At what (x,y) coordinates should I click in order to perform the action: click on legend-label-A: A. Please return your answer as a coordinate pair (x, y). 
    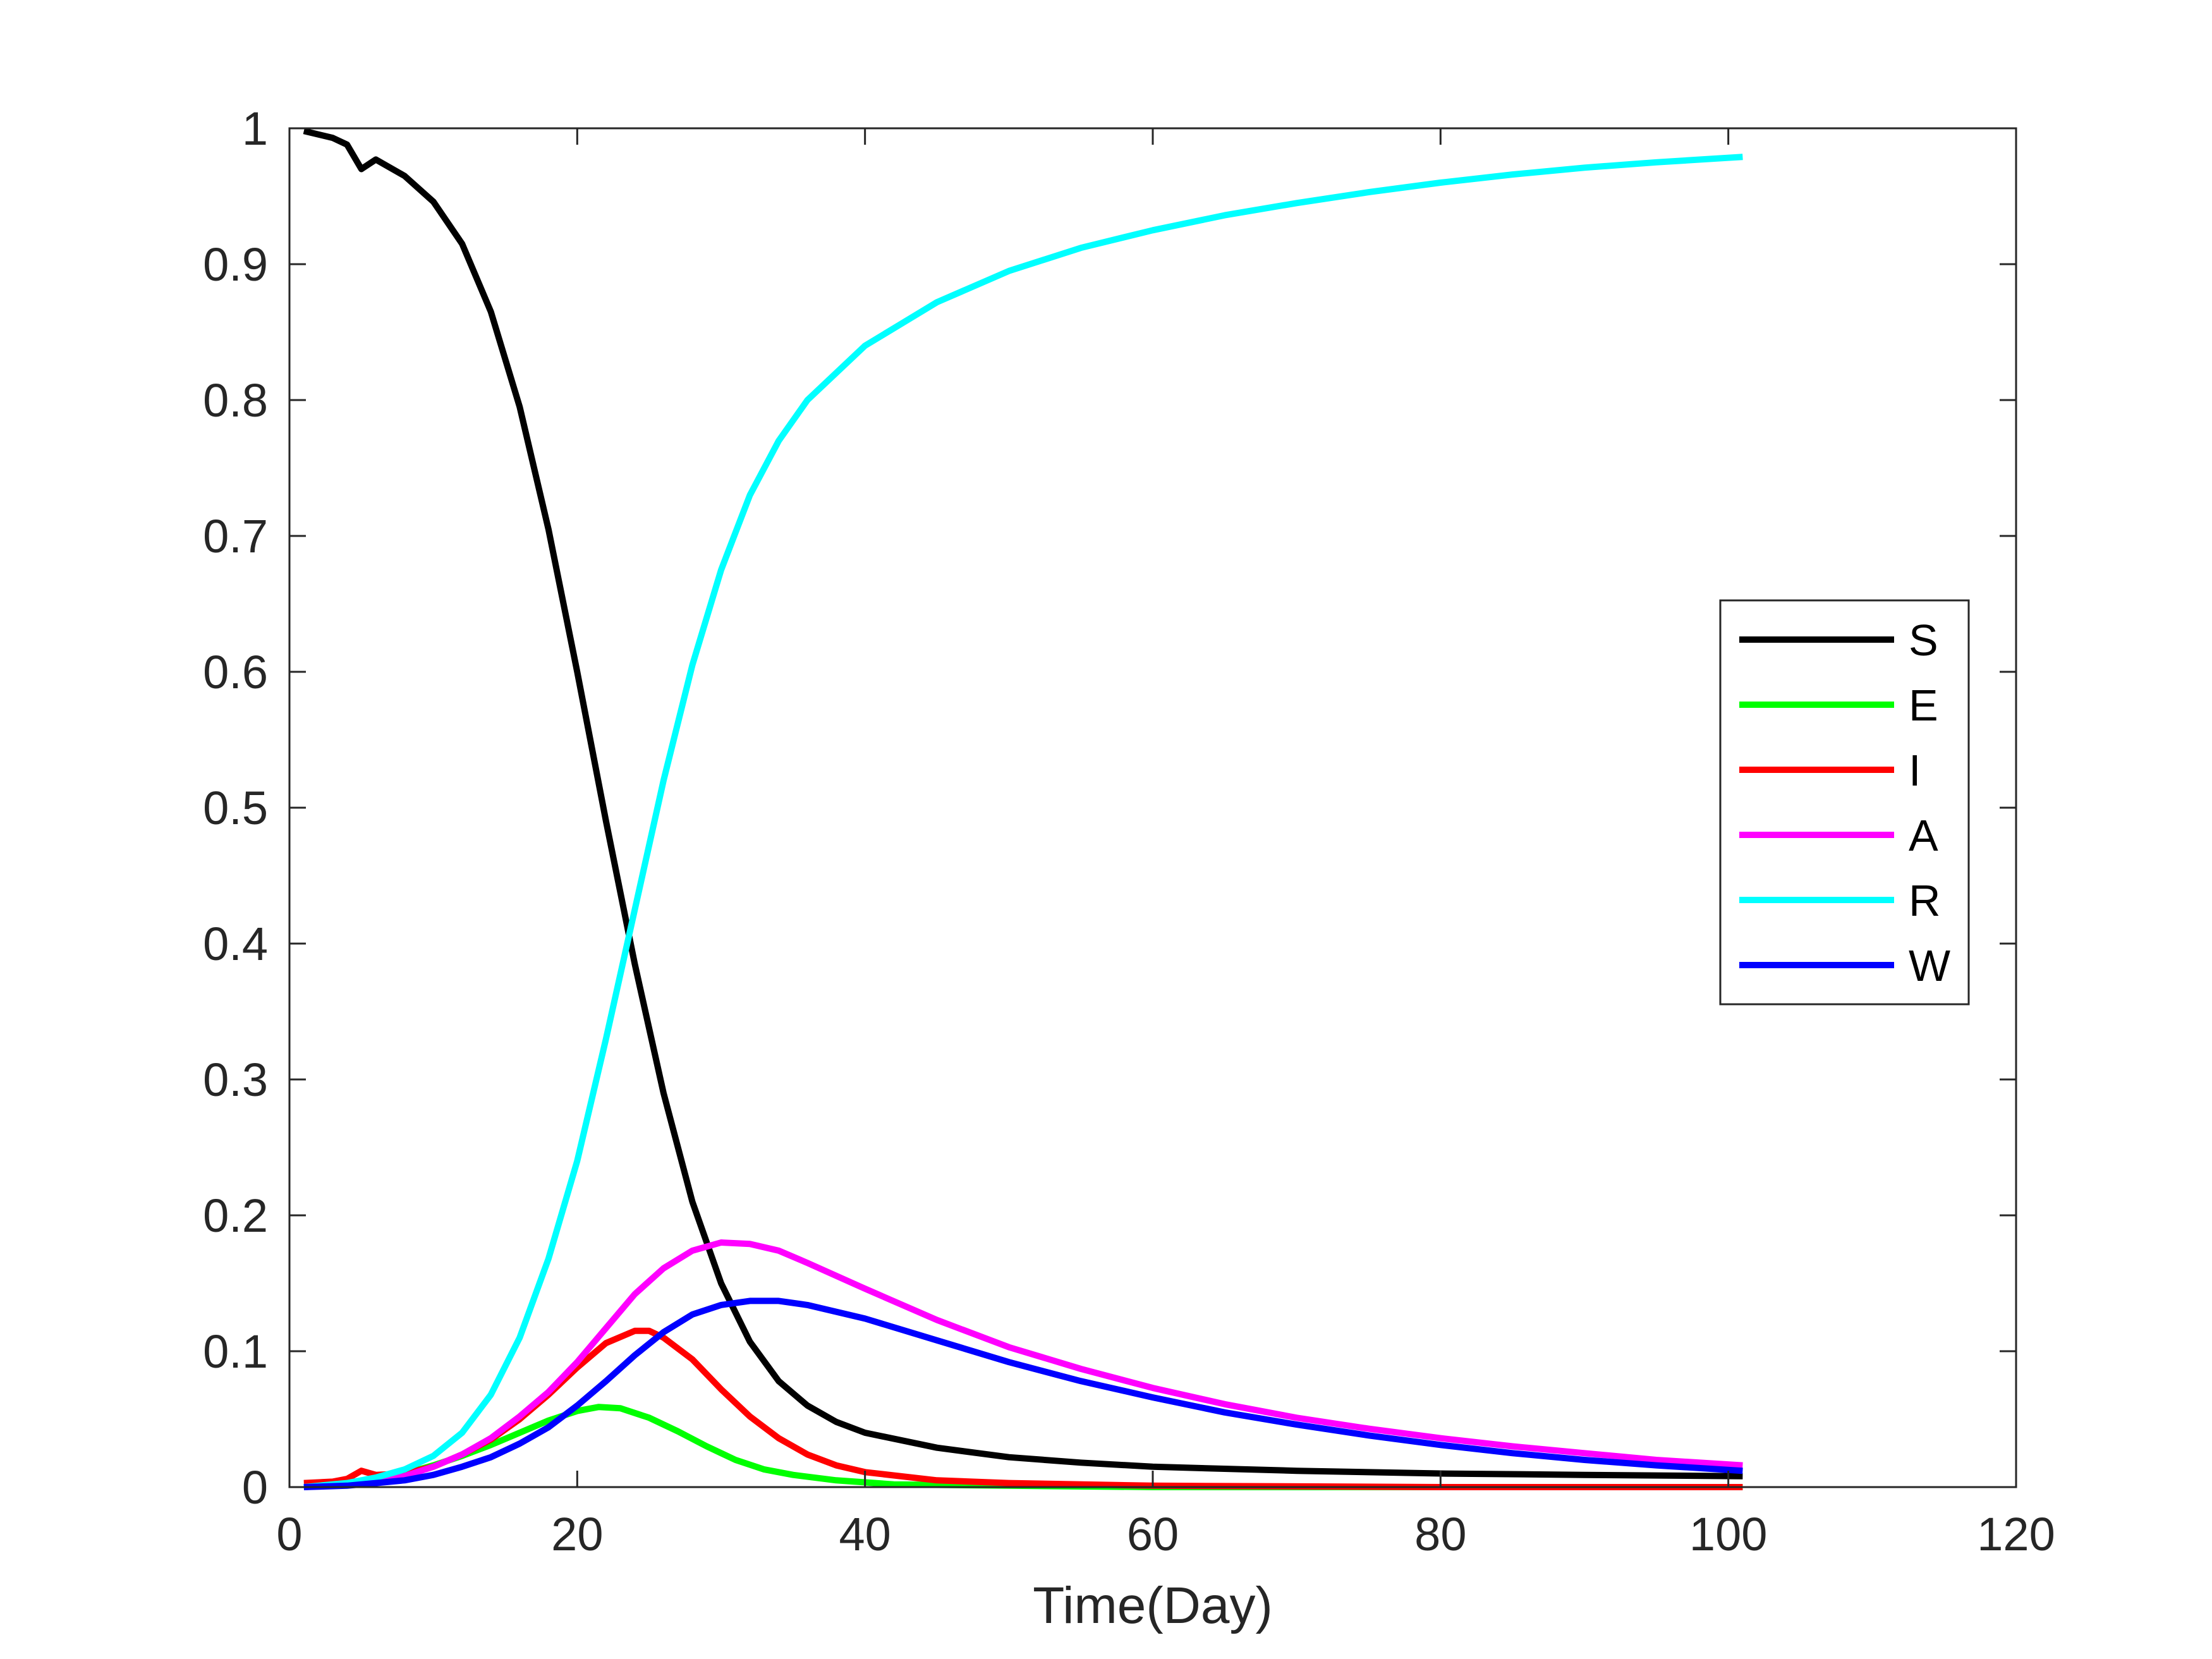
    Looking at the image, I should click on (1923, 835).